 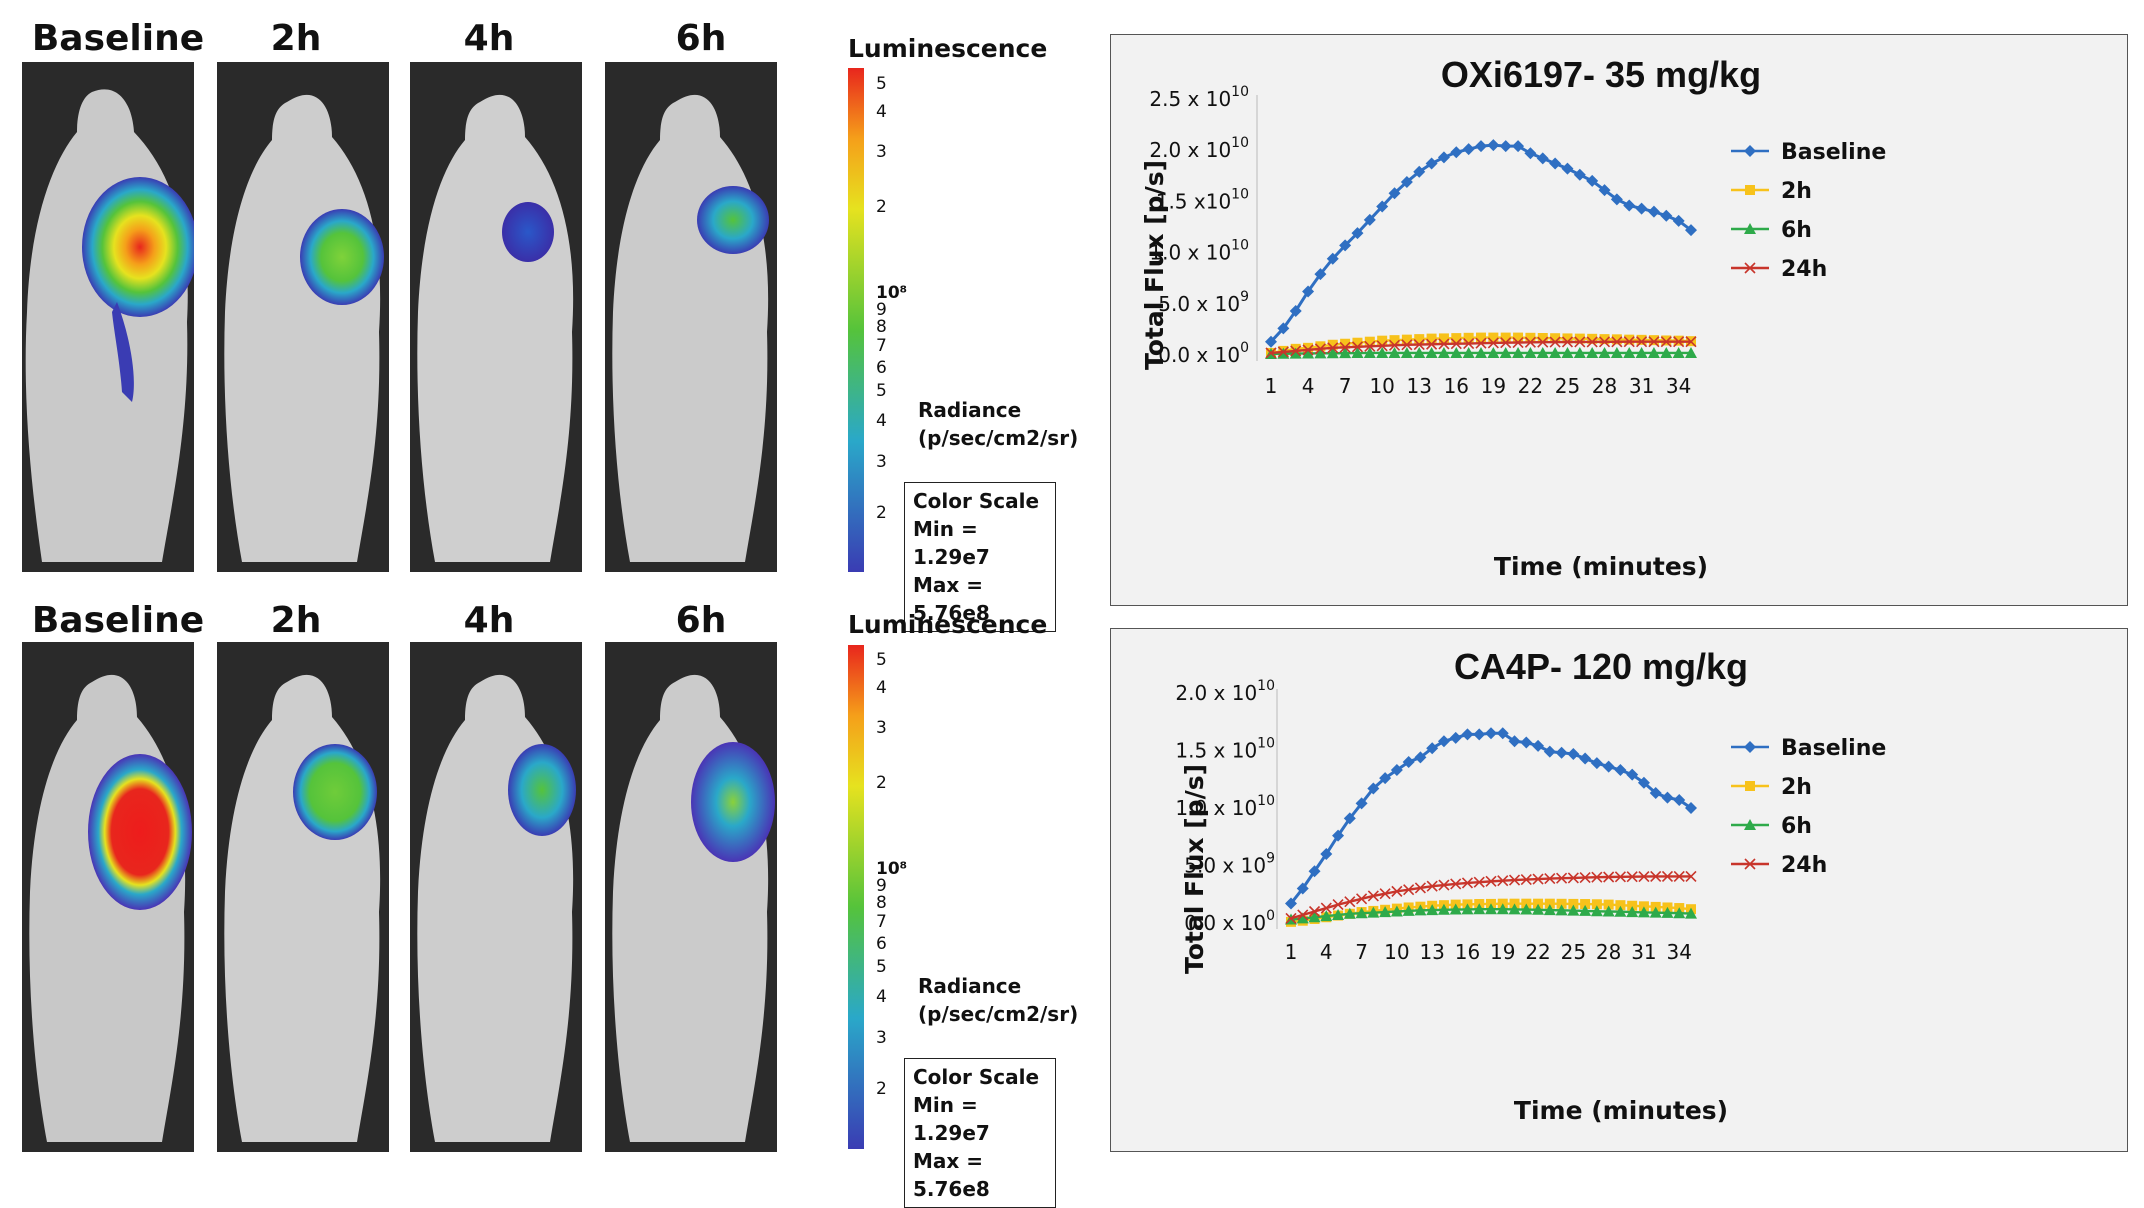 I want to click on color-bar, so click(x=856, y=897).